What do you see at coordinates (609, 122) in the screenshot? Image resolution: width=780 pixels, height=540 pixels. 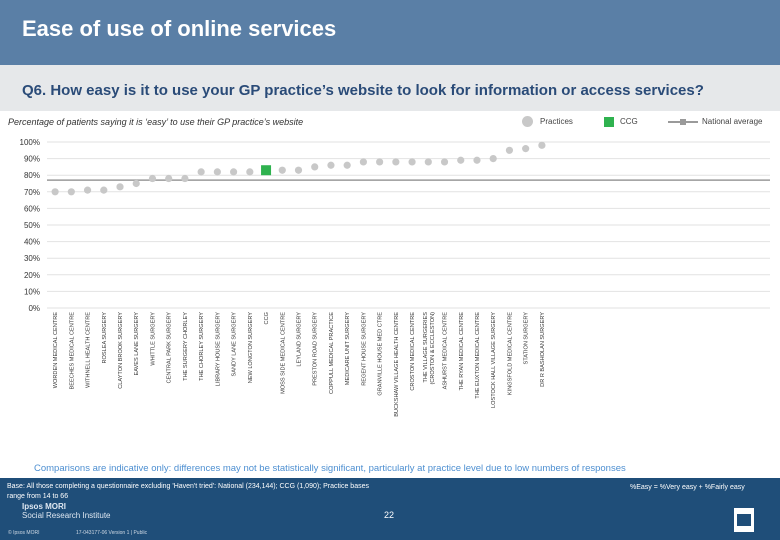 I see `legend-ccg-marker` at bounding box center [609, 122].